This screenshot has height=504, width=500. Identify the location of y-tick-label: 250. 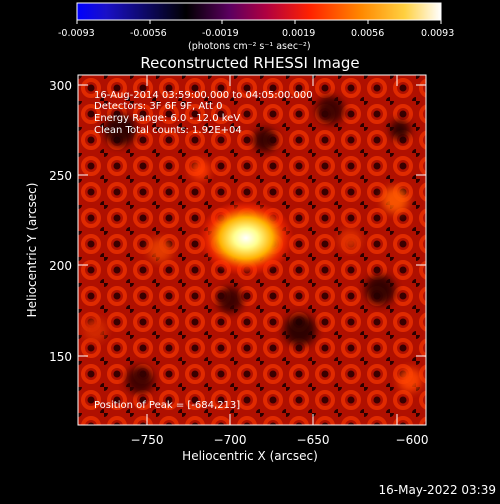
(60, 176).